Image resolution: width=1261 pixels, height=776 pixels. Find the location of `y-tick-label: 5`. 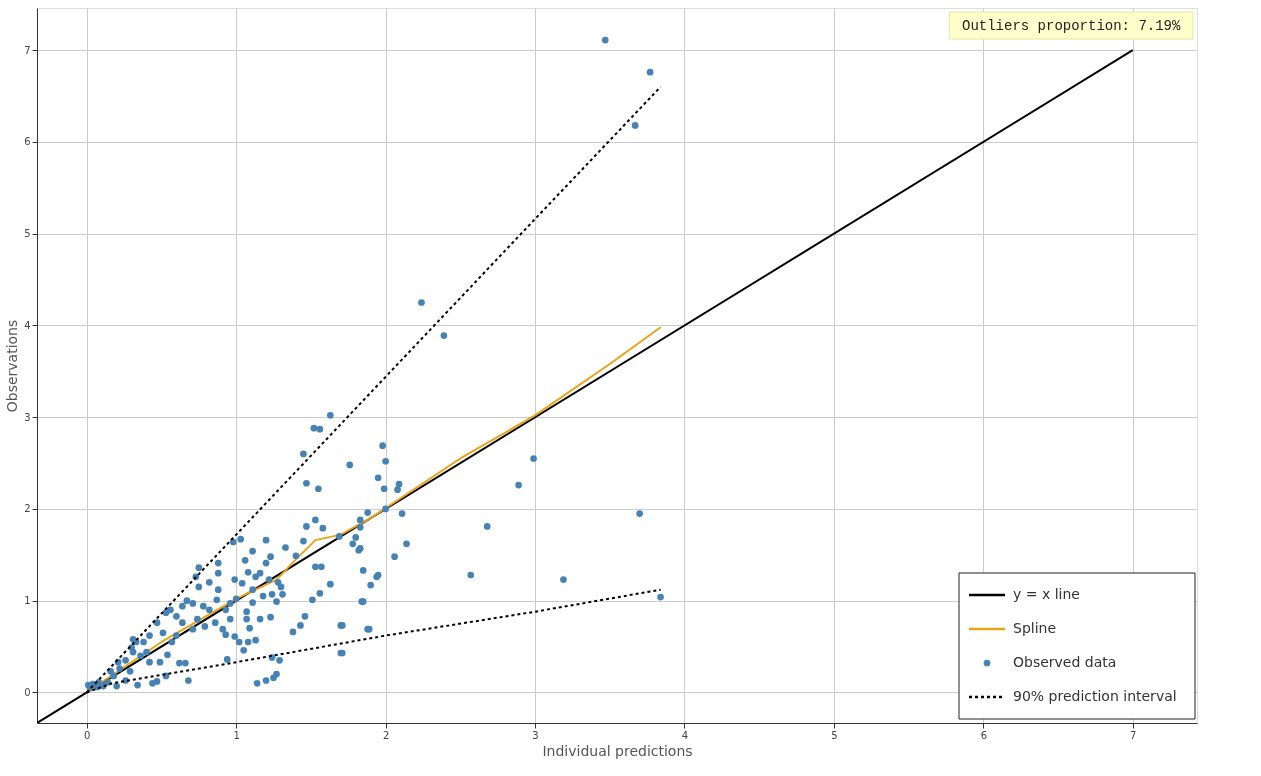

y-tick-label: 5 is located at coordinates (27, 234).